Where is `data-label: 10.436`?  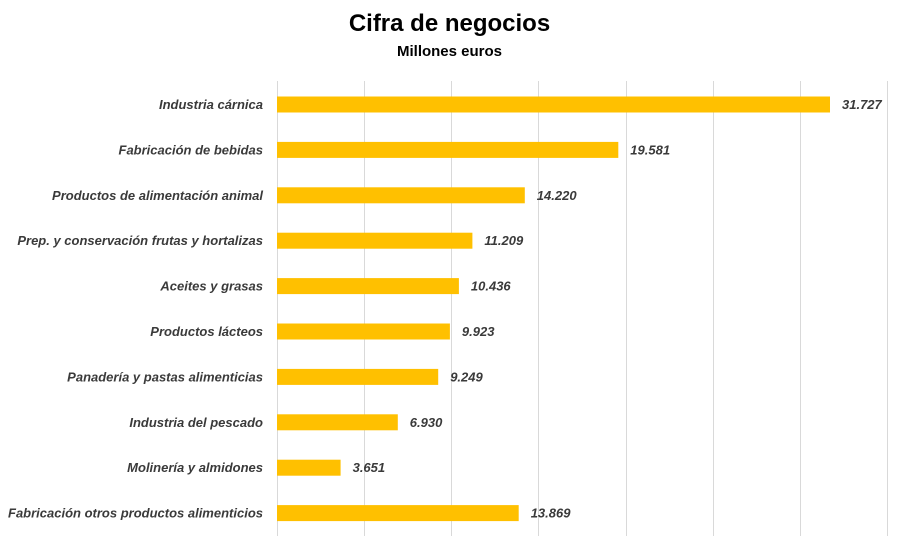 data-label: 10.436 is located at coordinates (491, 286).